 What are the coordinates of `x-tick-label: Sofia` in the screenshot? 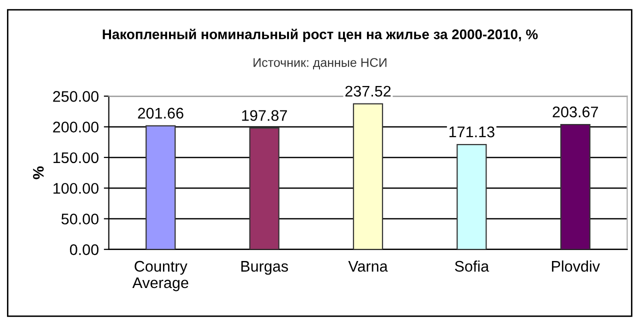 It's located at (472, 266).